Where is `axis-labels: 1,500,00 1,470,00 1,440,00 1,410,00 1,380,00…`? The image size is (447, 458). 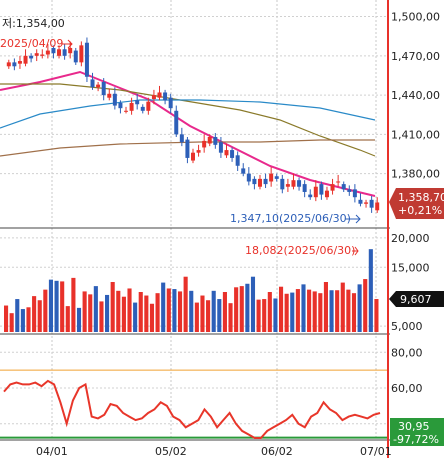
axis-labels: 1,500,00 1,470,00 1,440,00 1,410,00 1,380,00… is located at coordinates (415, 221).